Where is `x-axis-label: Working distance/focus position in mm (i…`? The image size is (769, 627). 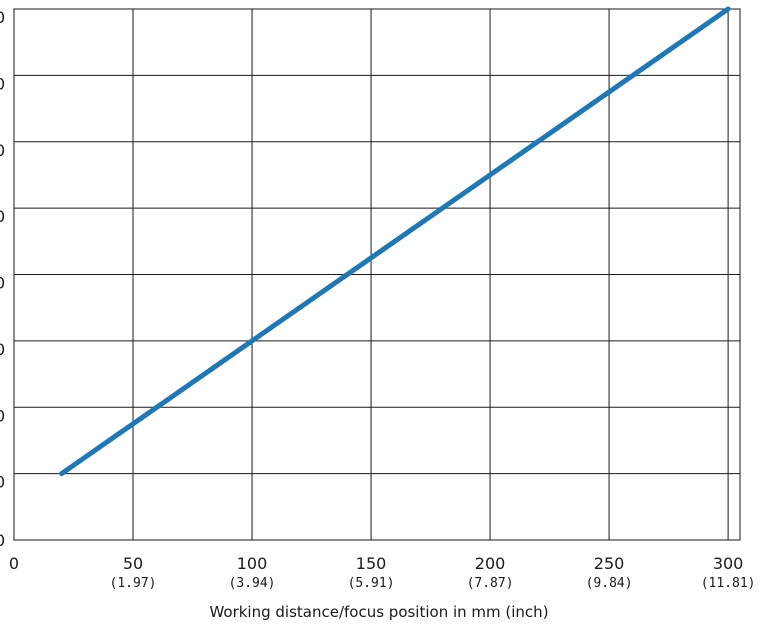
x-axis-label: Working distance/focus position in mm (i… is located at coordinates (378, 612).